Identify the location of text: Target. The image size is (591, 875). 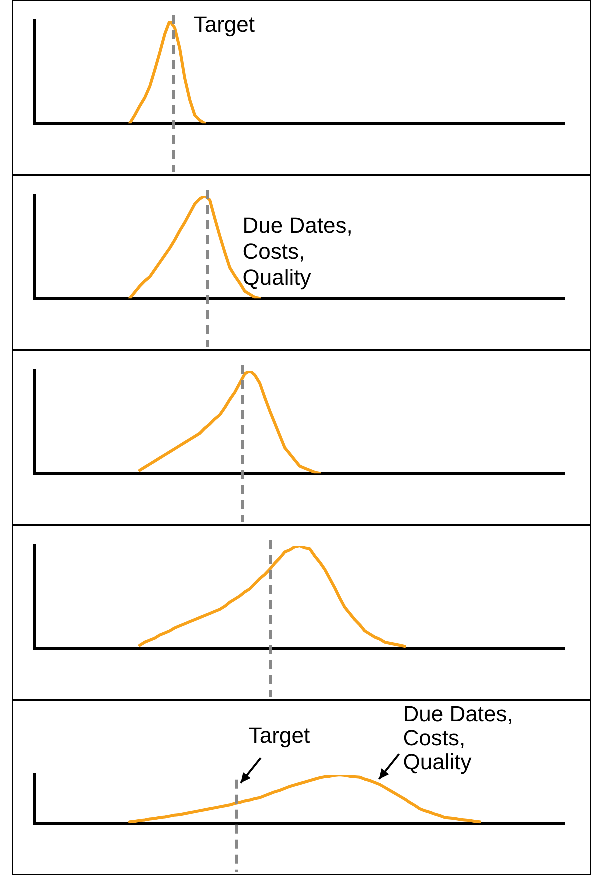
(279, 735).